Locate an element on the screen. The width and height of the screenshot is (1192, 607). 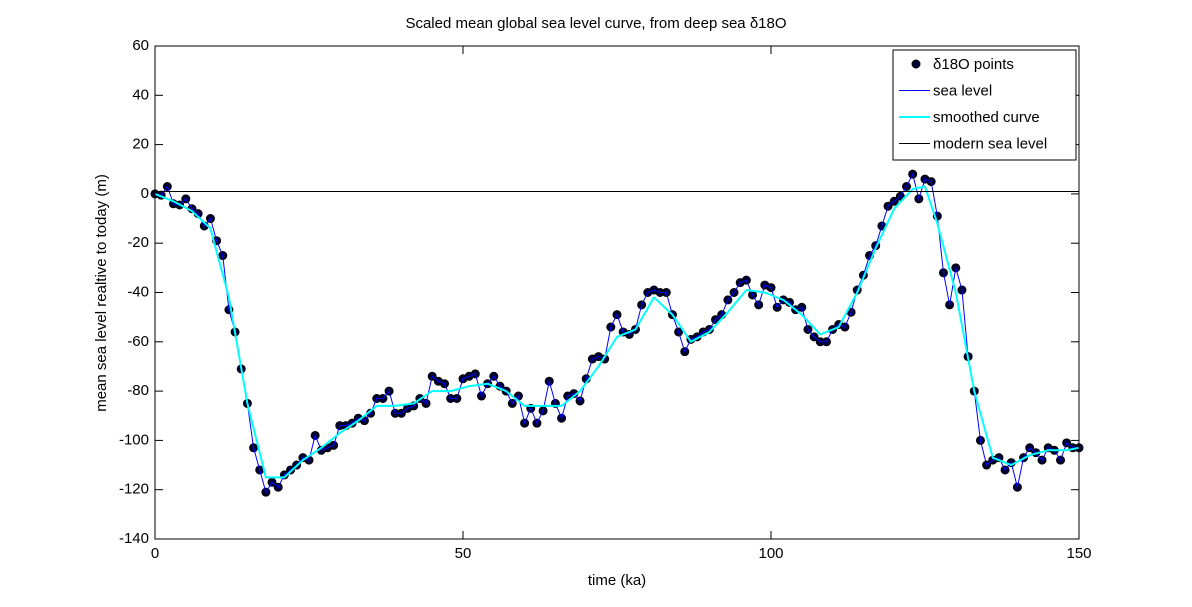
legend-label: modern sea level is located at coordinates (990, 143).